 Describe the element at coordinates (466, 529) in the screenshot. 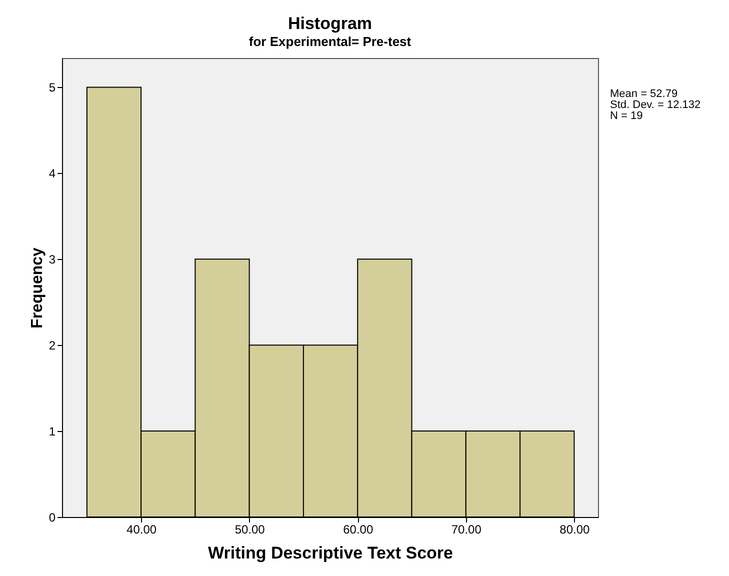

I see `x-tick-label: 70.00` at that location.